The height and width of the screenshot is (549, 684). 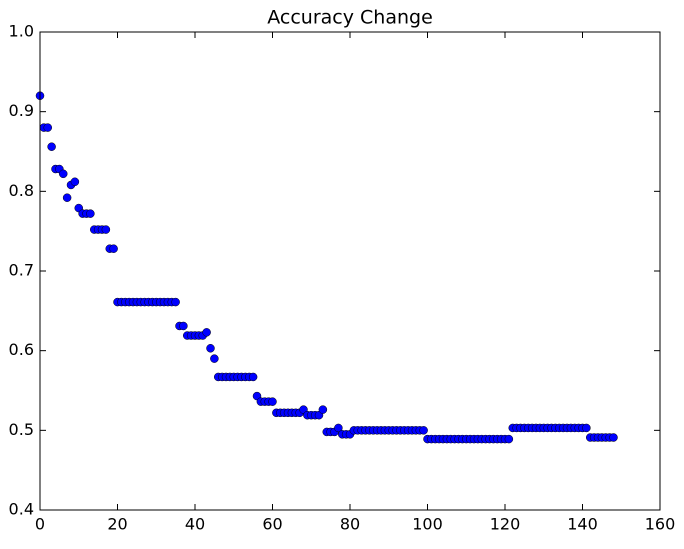 What do you see at coordinates (40, 524) in the screenshot?
I see `x-tick-label: 0` at bounding box center [40, 524].